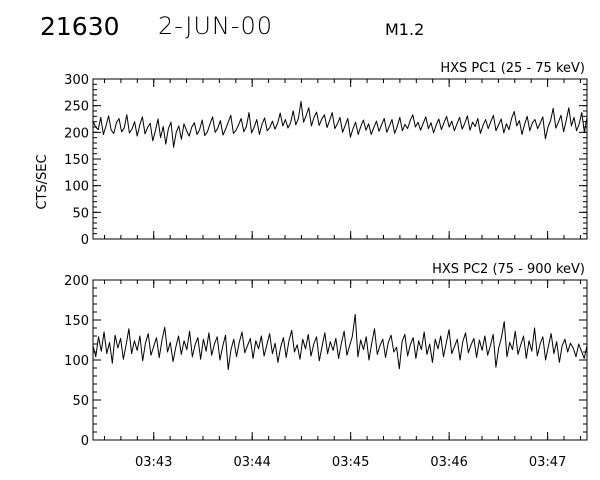  Describe the element at coordinates (76, 133) in the screenshot. I see `panel-pc1-ytick-label: 200` at that location.